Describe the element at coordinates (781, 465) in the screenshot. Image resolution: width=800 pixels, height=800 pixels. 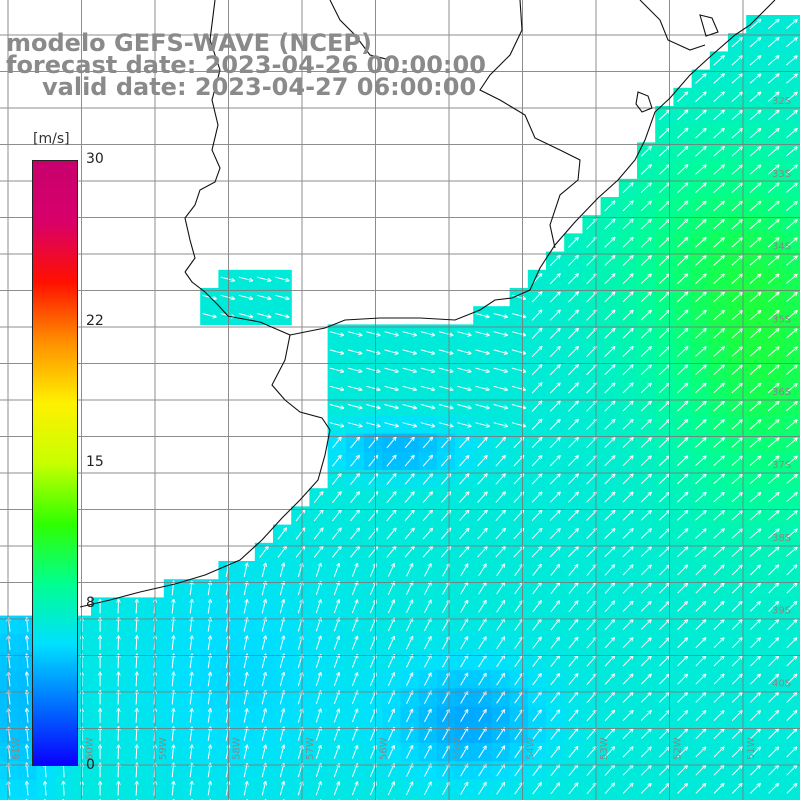
I see `latitude-label: 37S` at that location.